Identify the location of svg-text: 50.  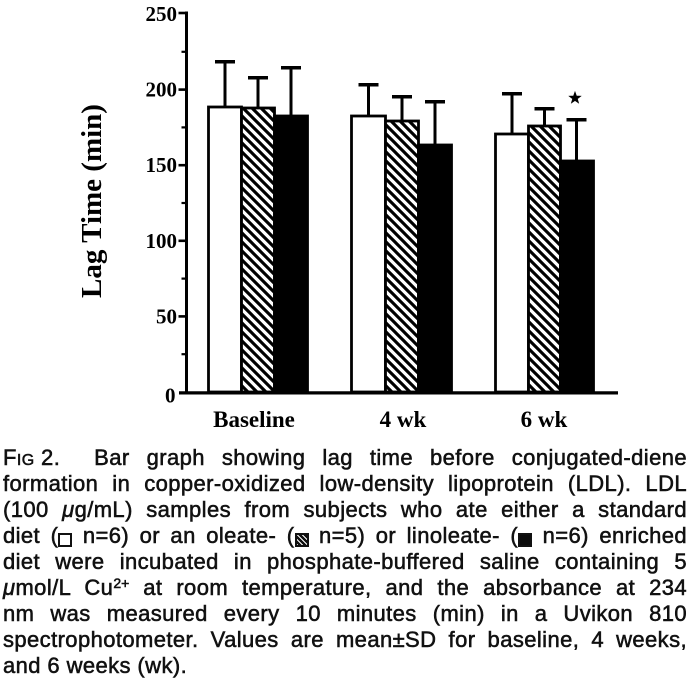
(166, 316).